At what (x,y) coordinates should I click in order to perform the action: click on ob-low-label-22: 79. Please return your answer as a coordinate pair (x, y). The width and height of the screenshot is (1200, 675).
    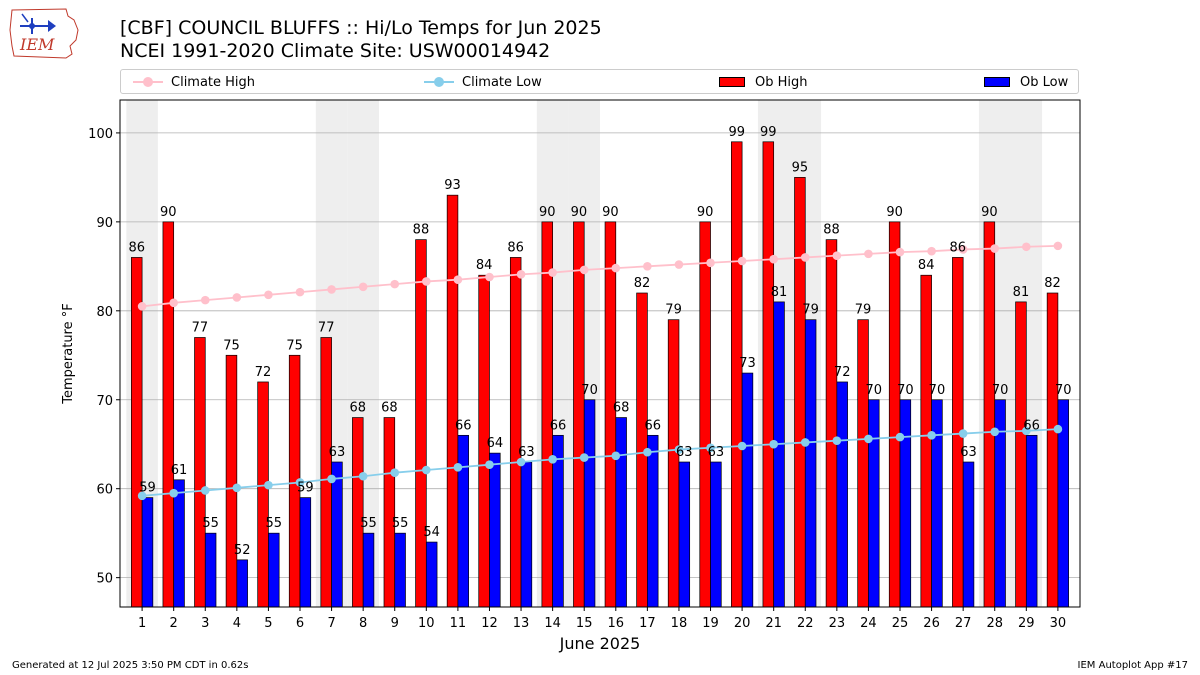
    Looking at the image, I should click on (810, 310).